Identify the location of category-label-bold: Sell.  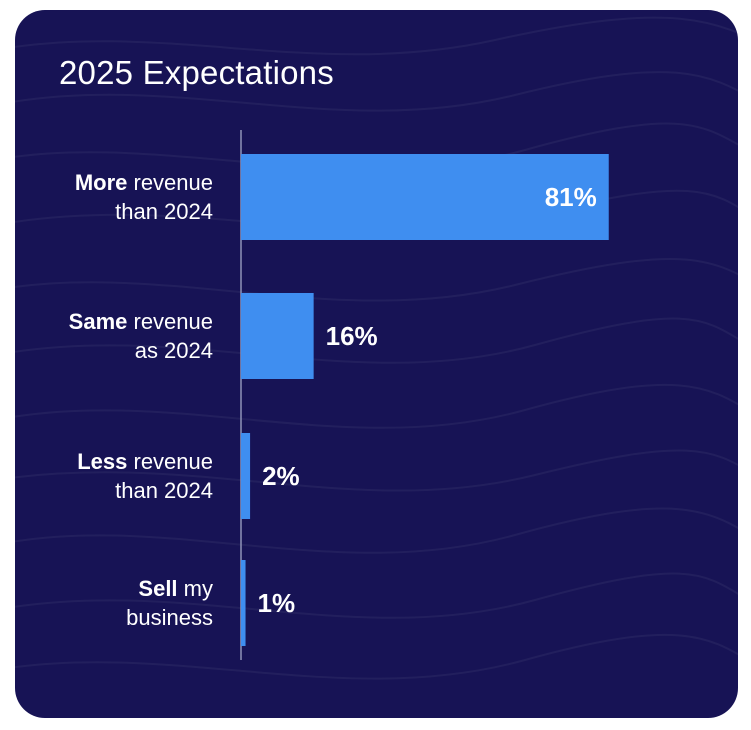
(158, 588).